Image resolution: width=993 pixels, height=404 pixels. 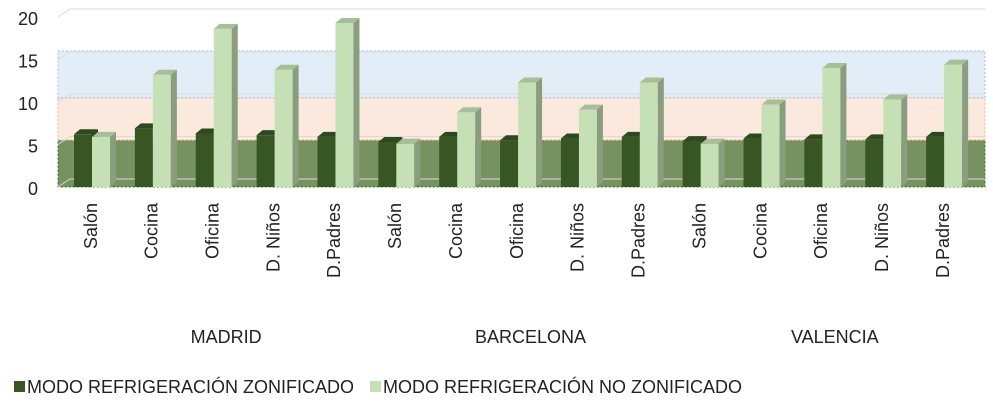 What do you see at coordinates (190, 386) in the screenshot?
I see `legend-label: MODO REFRIGERACIÓN ZONIFICADO` at bounding box center [190, 386].